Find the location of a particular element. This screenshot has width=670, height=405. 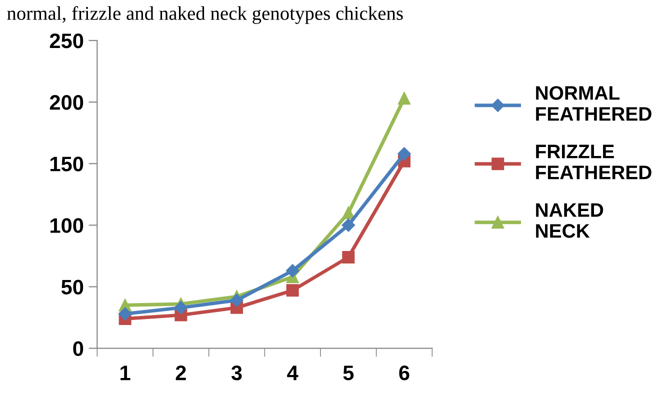

x-tick-label: 3 is located at coordinates (236, 373).